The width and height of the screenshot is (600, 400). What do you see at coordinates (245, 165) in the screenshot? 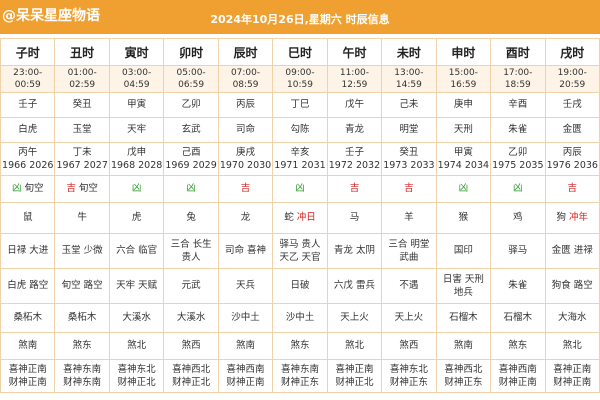
I see `cell-text: 1970 2030` at bounding box center [245, 165].